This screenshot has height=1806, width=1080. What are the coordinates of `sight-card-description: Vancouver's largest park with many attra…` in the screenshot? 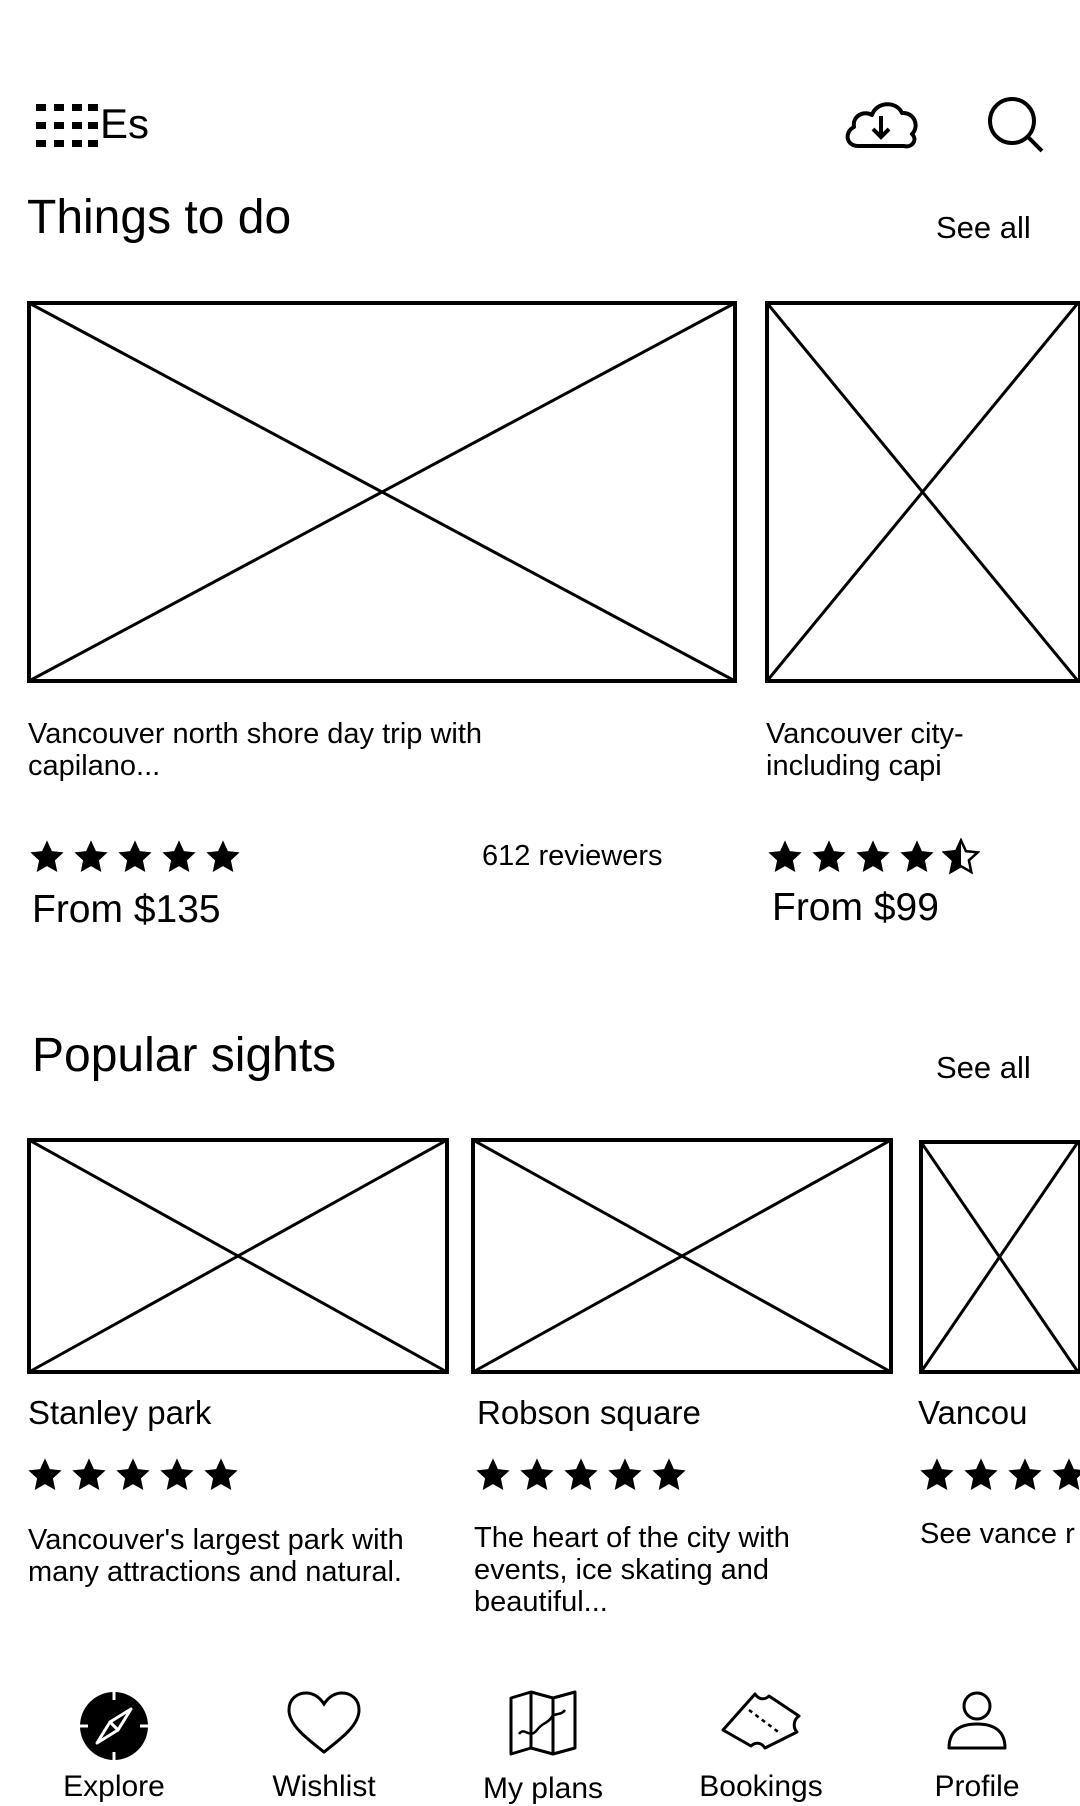 It's located at (216, 1556).